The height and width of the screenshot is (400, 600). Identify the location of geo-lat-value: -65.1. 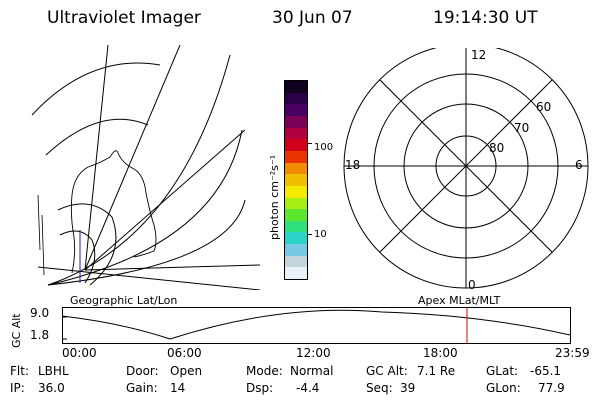
(546, 371).